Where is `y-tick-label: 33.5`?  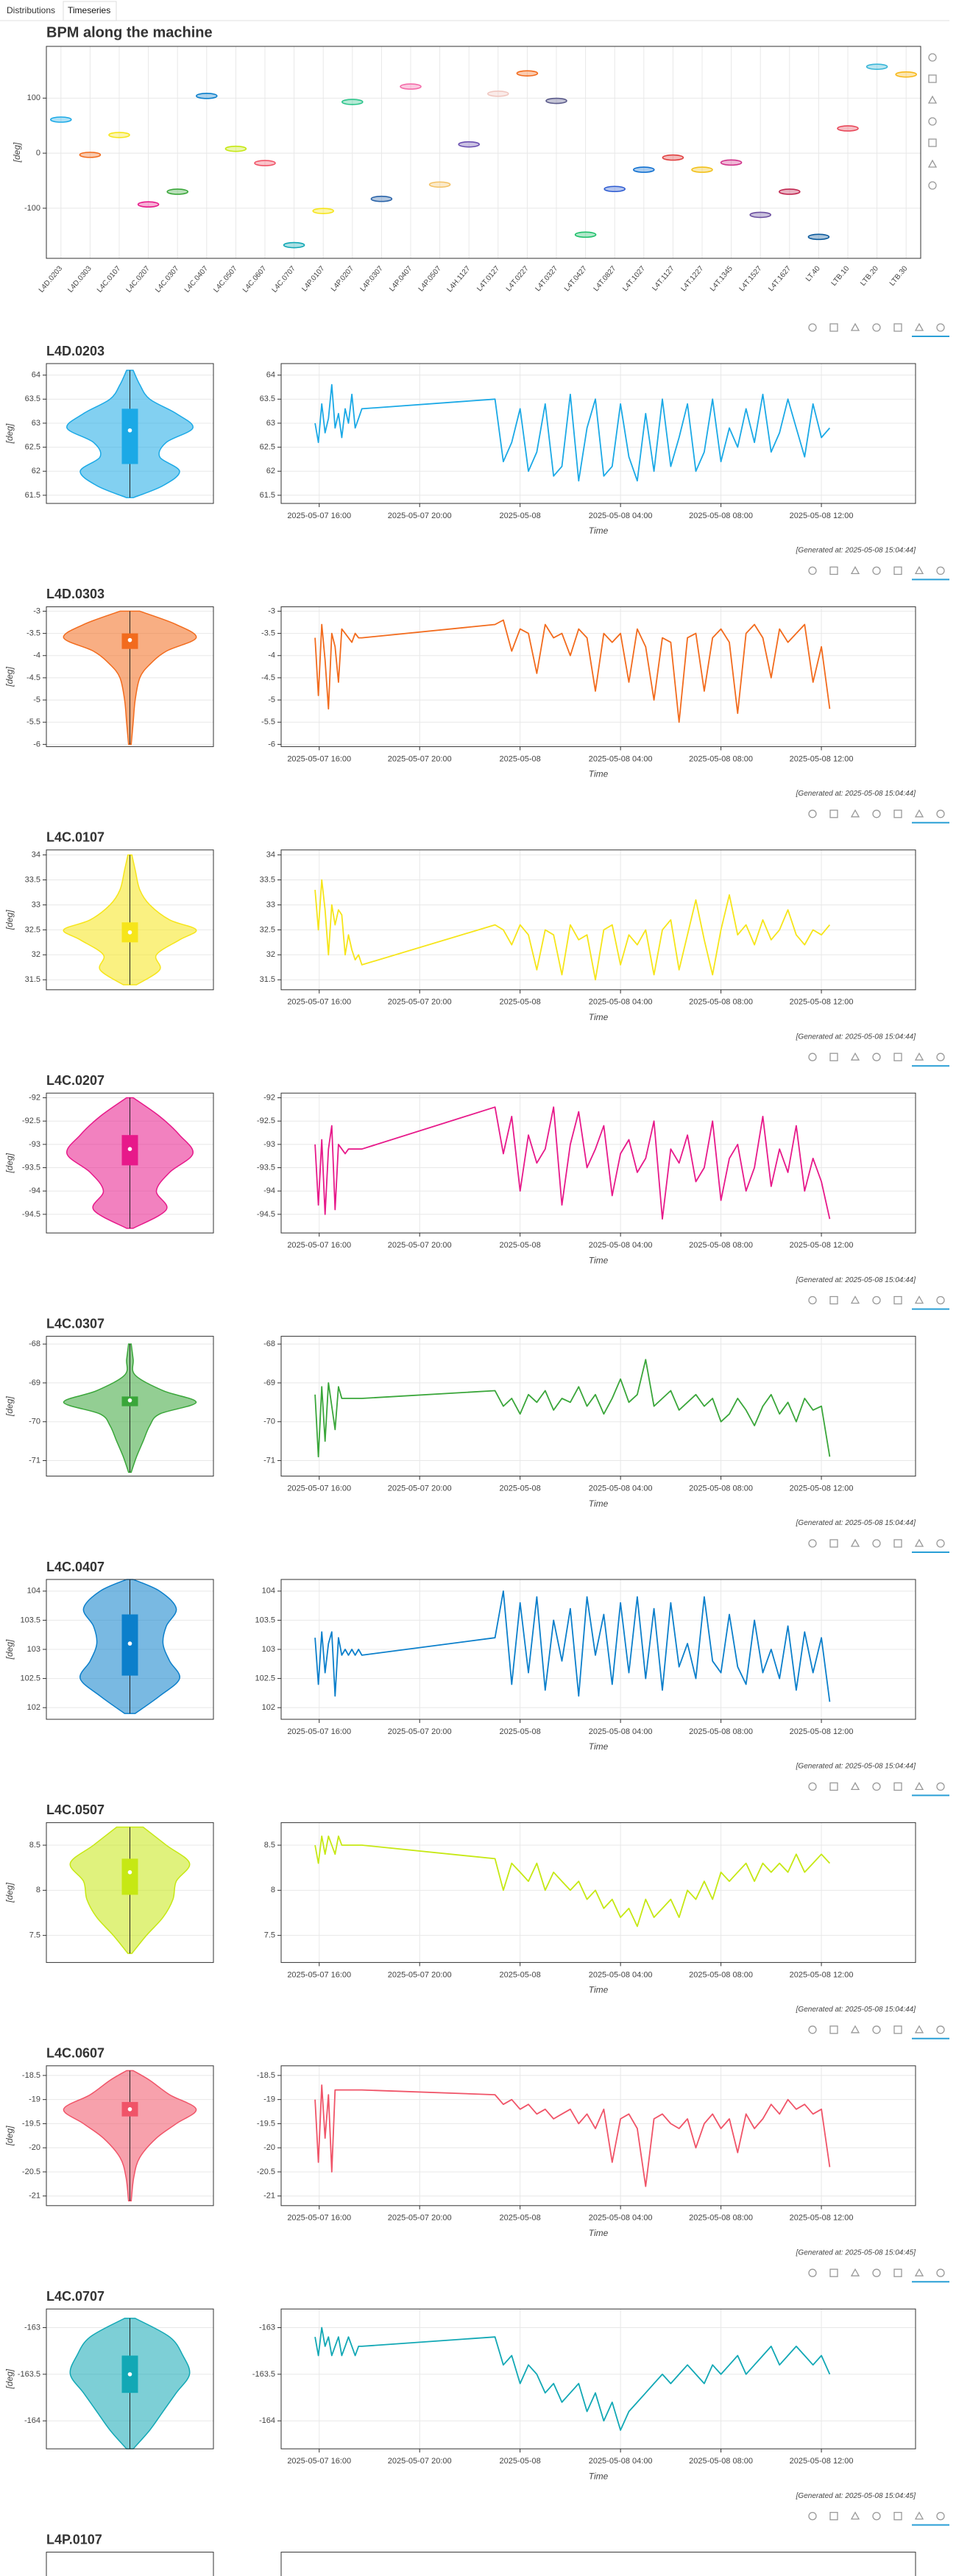
y-tick-label: 33.5 is located at coordinates (32, 879).